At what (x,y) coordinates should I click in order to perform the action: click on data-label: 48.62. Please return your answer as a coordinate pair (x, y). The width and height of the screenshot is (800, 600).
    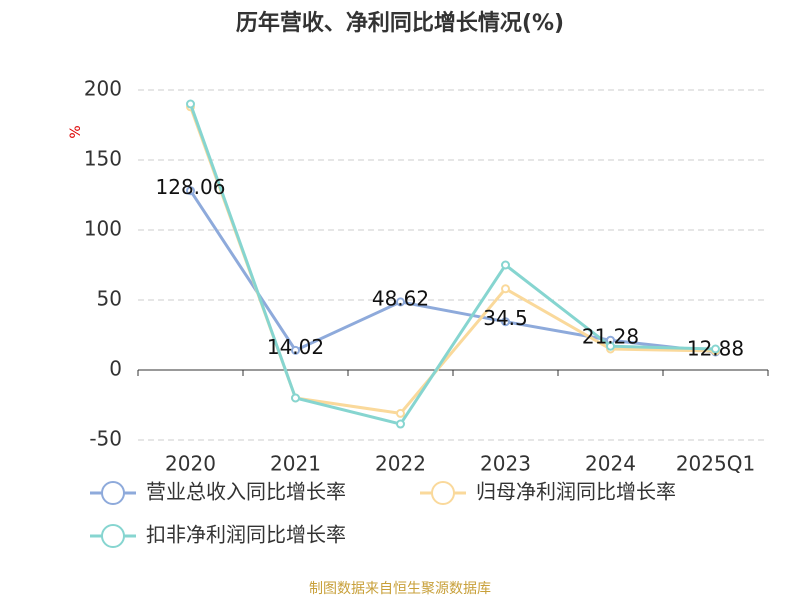
    Looking at the image, I should click on (400, 298).